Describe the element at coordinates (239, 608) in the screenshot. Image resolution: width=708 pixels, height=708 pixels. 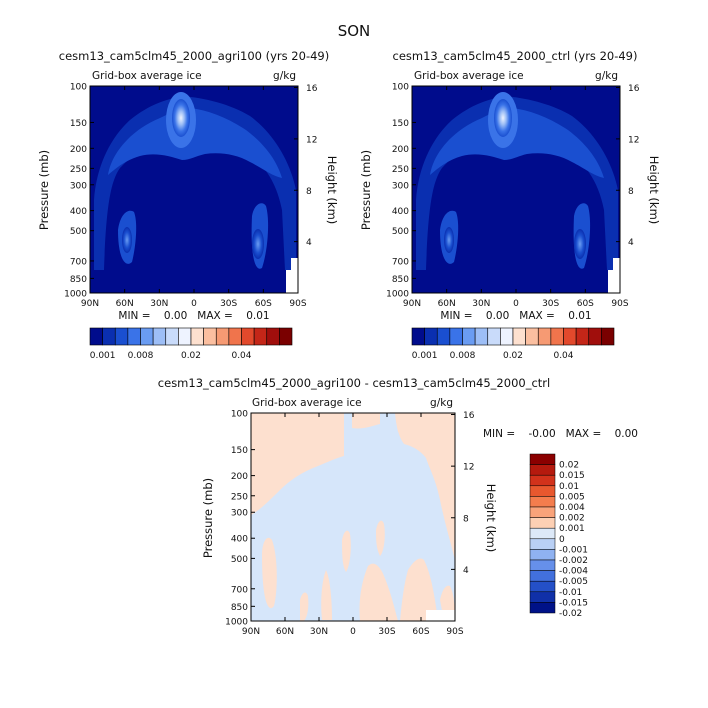
I see `pressure-tick-label: 850` at that location.